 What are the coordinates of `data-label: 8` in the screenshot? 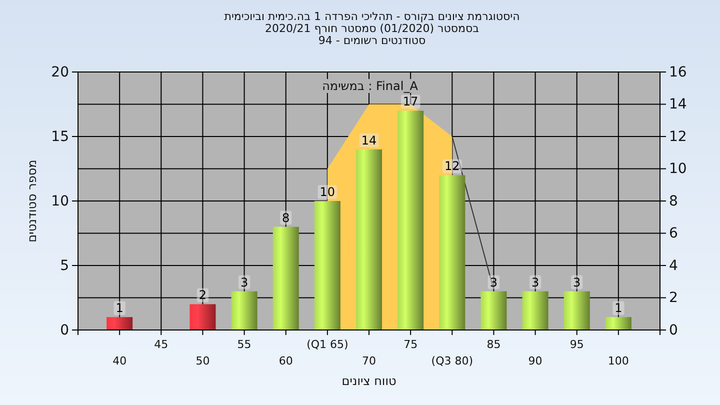 It's located at (286, 217).